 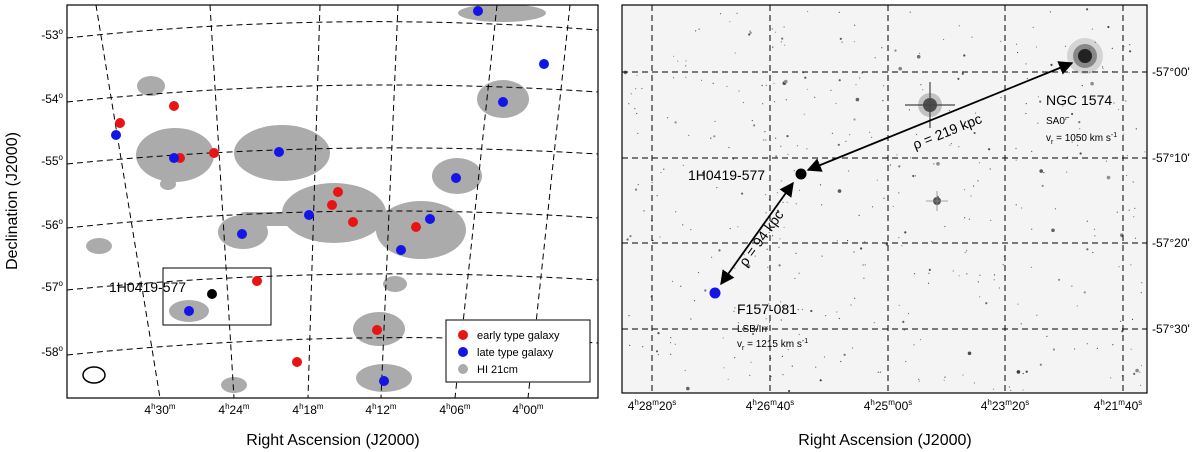 What do you see at coordinates (770, 405) in the screenshot?
I see `ra-tick: 4h26m40s` at bounding box center [770, 405].